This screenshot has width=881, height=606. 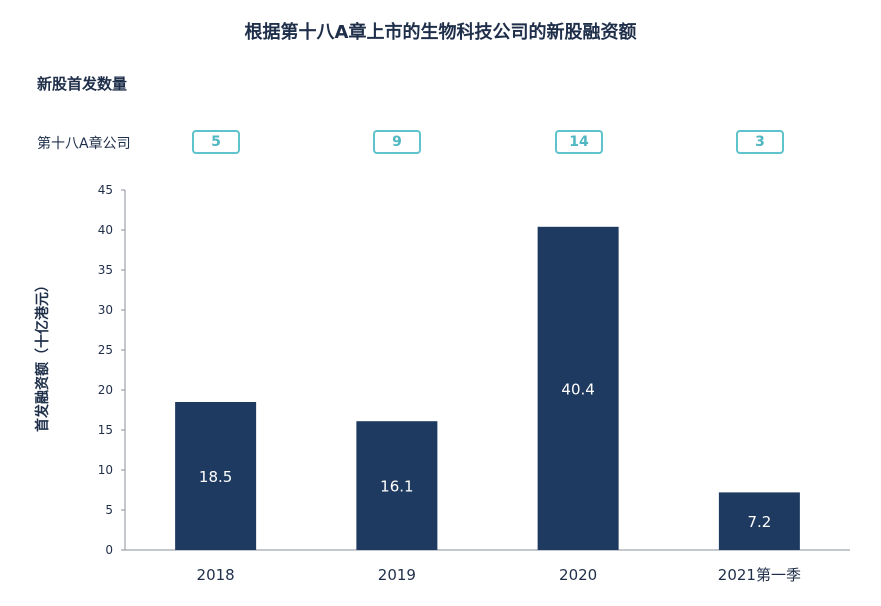 What do you see at coordinates (109, 510) in the screenshot?
I see `y-tick-label: 5` at bounding box center [109, 510].